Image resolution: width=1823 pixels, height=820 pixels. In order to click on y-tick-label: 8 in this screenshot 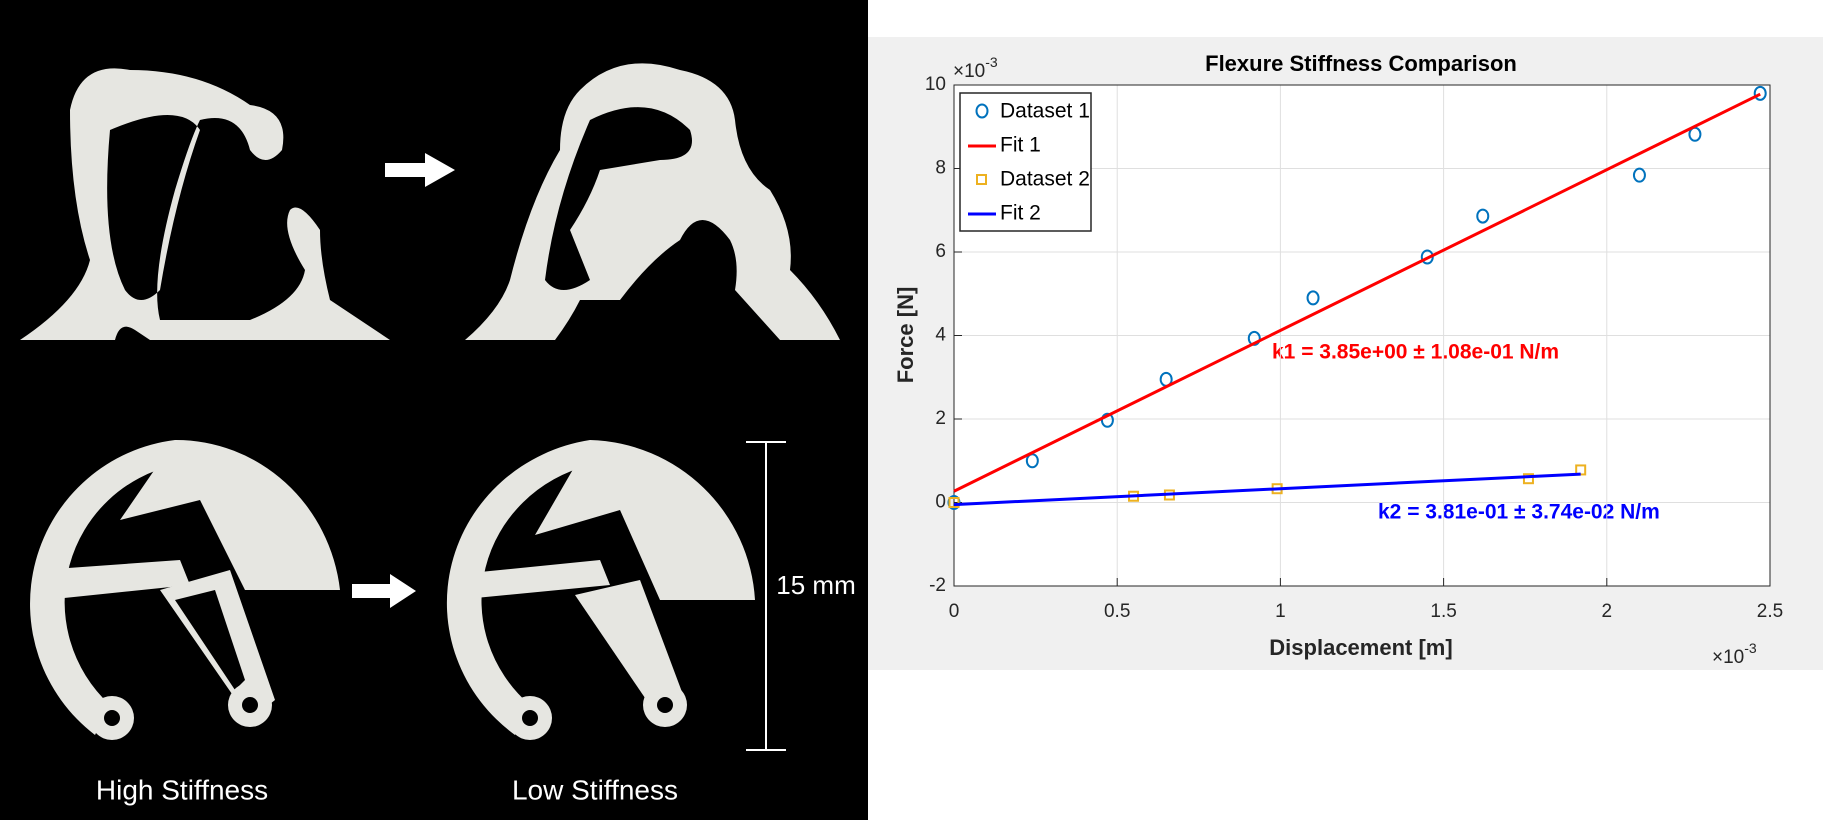, I will do `click(940, 168)`.